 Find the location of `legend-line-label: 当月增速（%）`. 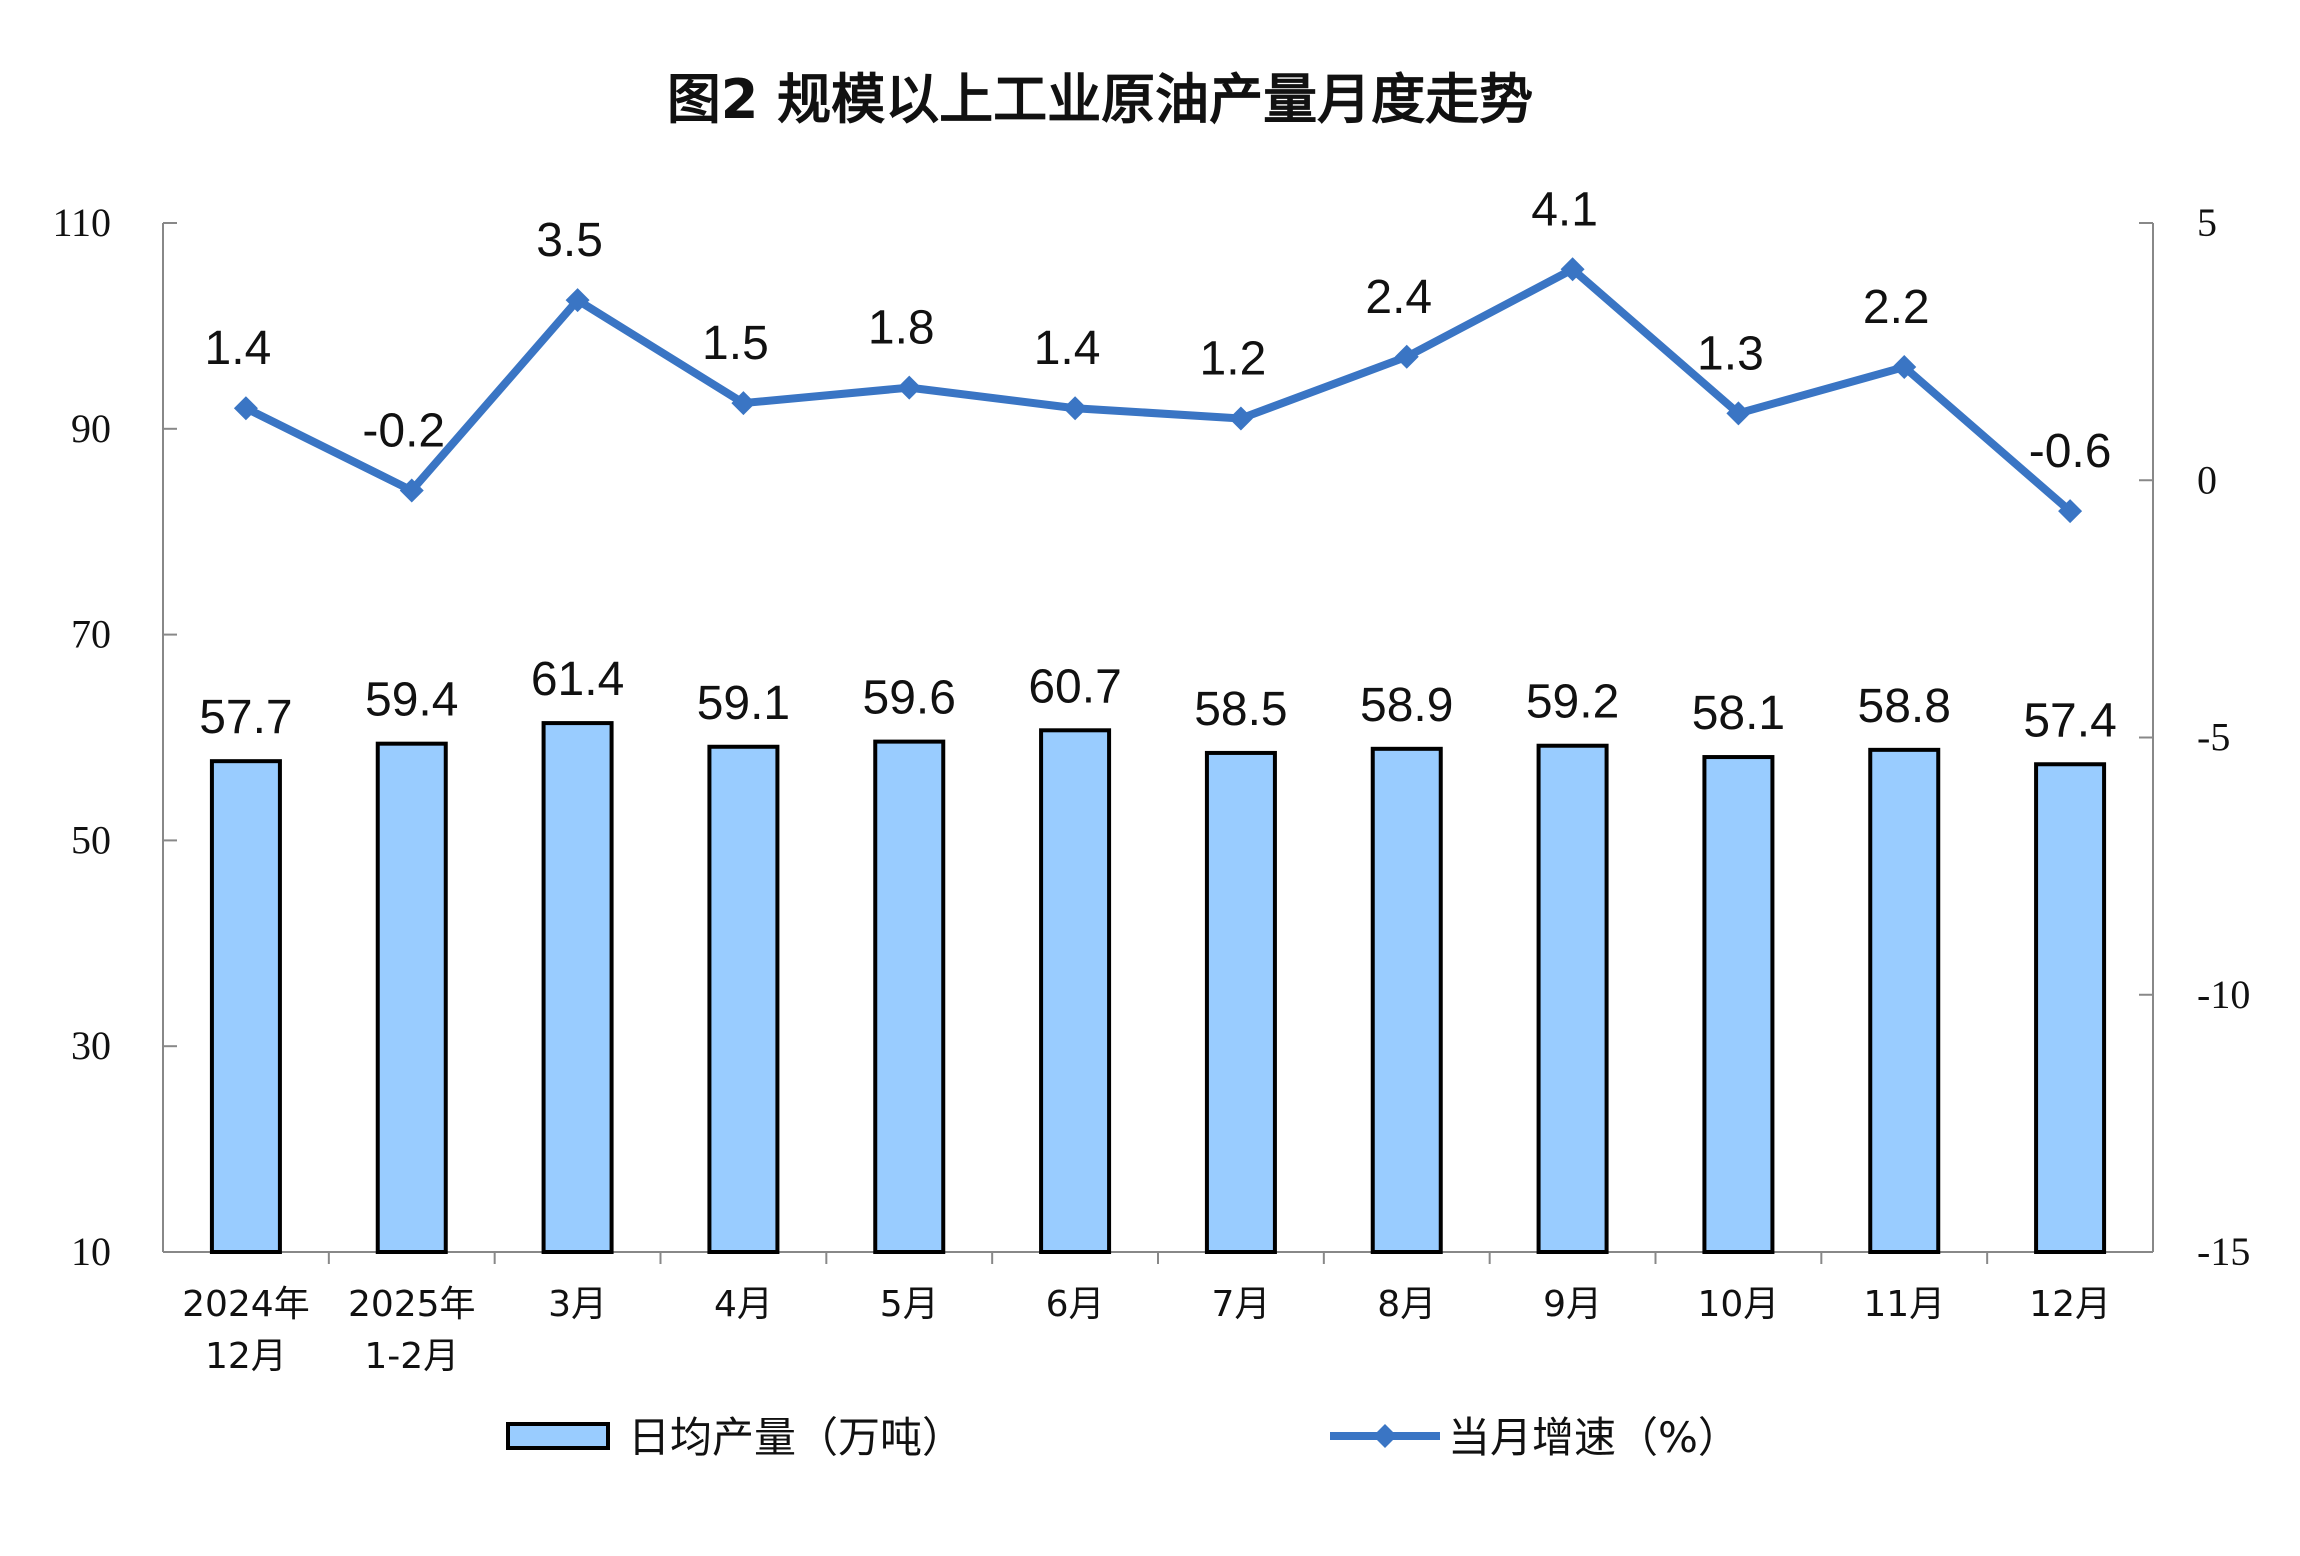

legend-line-label: 当月增速（%） is located at coordinates (1594, 1437).